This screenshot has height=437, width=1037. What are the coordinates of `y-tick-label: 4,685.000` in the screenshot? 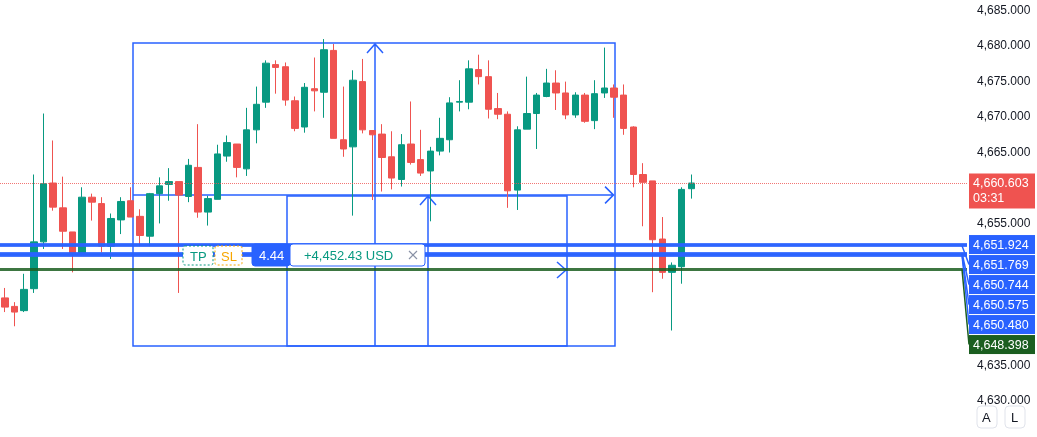 It's located at (1004, 10).